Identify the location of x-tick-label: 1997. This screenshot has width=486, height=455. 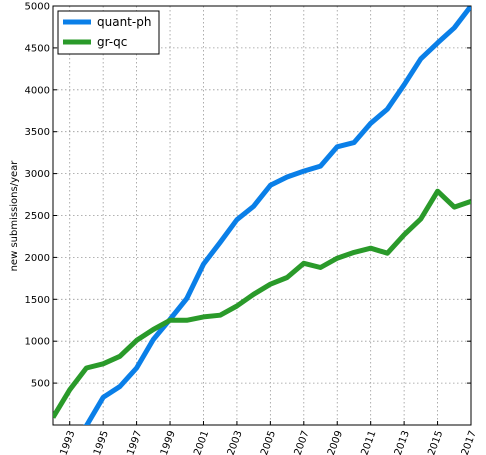
(134, 442).